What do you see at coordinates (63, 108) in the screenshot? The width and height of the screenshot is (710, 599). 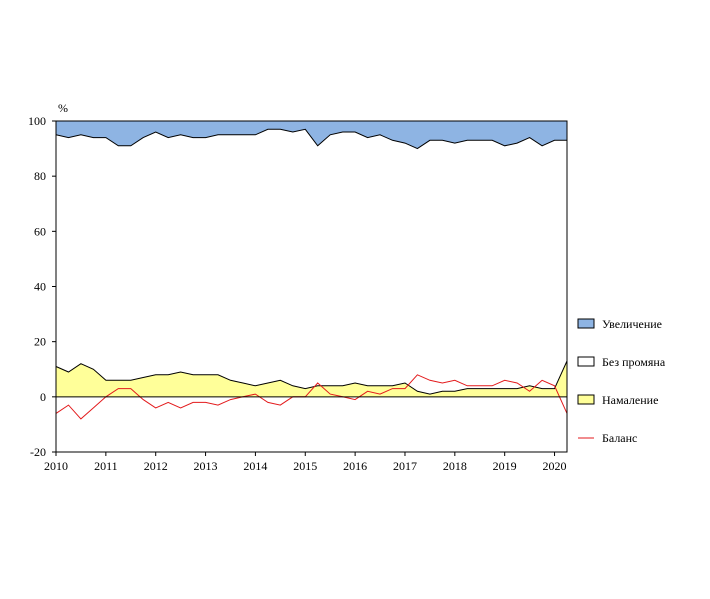 I see `y-unit-label: %` at bounding box center [63, 108].